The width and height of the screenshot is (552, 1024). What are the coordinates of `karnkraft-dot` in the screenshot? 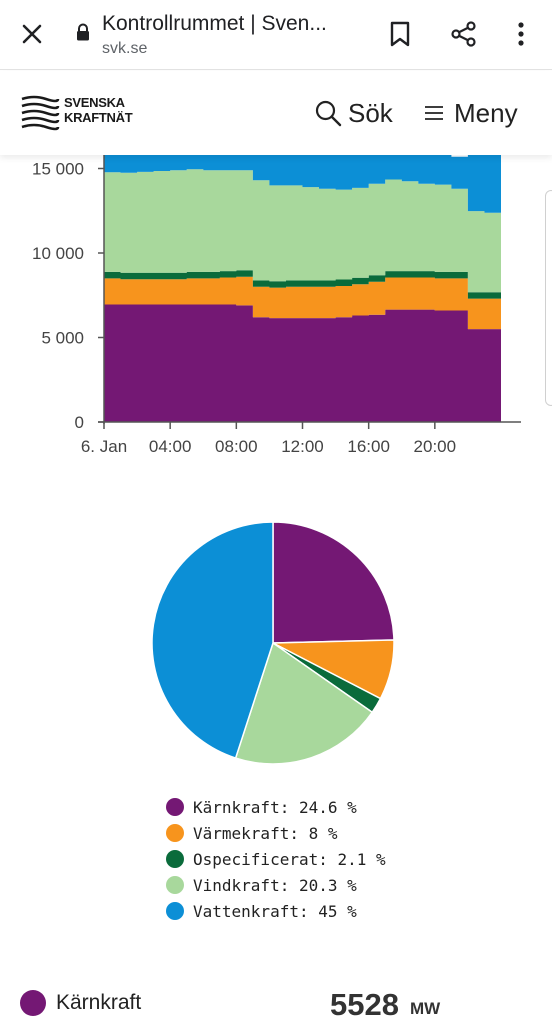 It's located at (33, 1003).